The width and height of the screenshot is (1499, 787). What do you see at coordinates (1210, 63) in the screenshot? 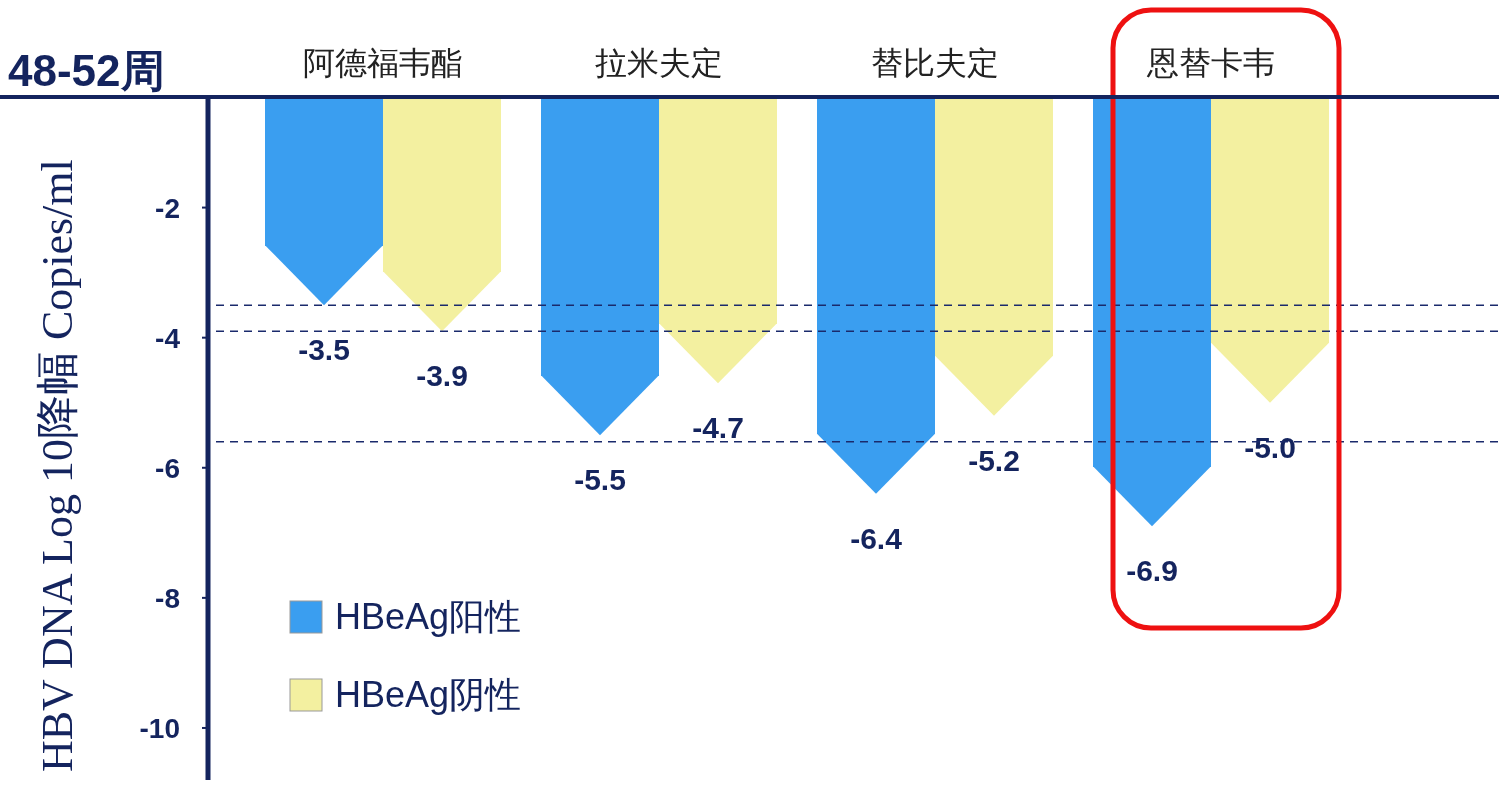
I see `x-tick-label: 恩替卡韦` at bounding box center [1210, 63].